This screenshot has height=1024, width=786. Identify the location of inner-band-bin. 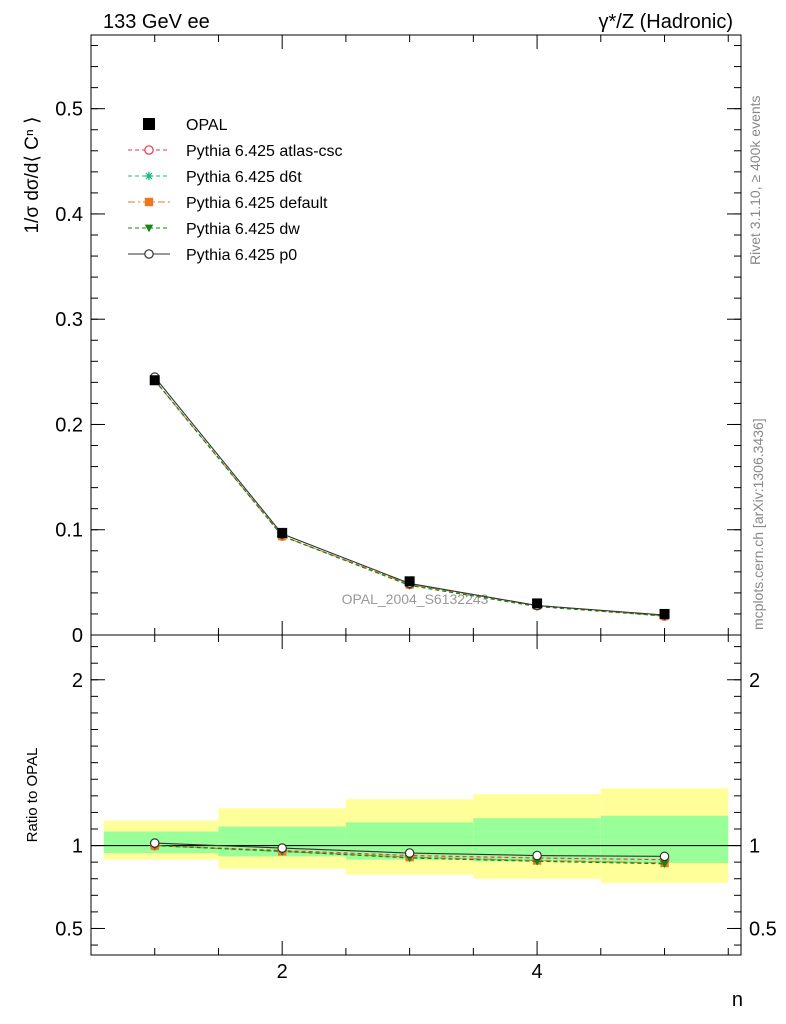
(161, 842).